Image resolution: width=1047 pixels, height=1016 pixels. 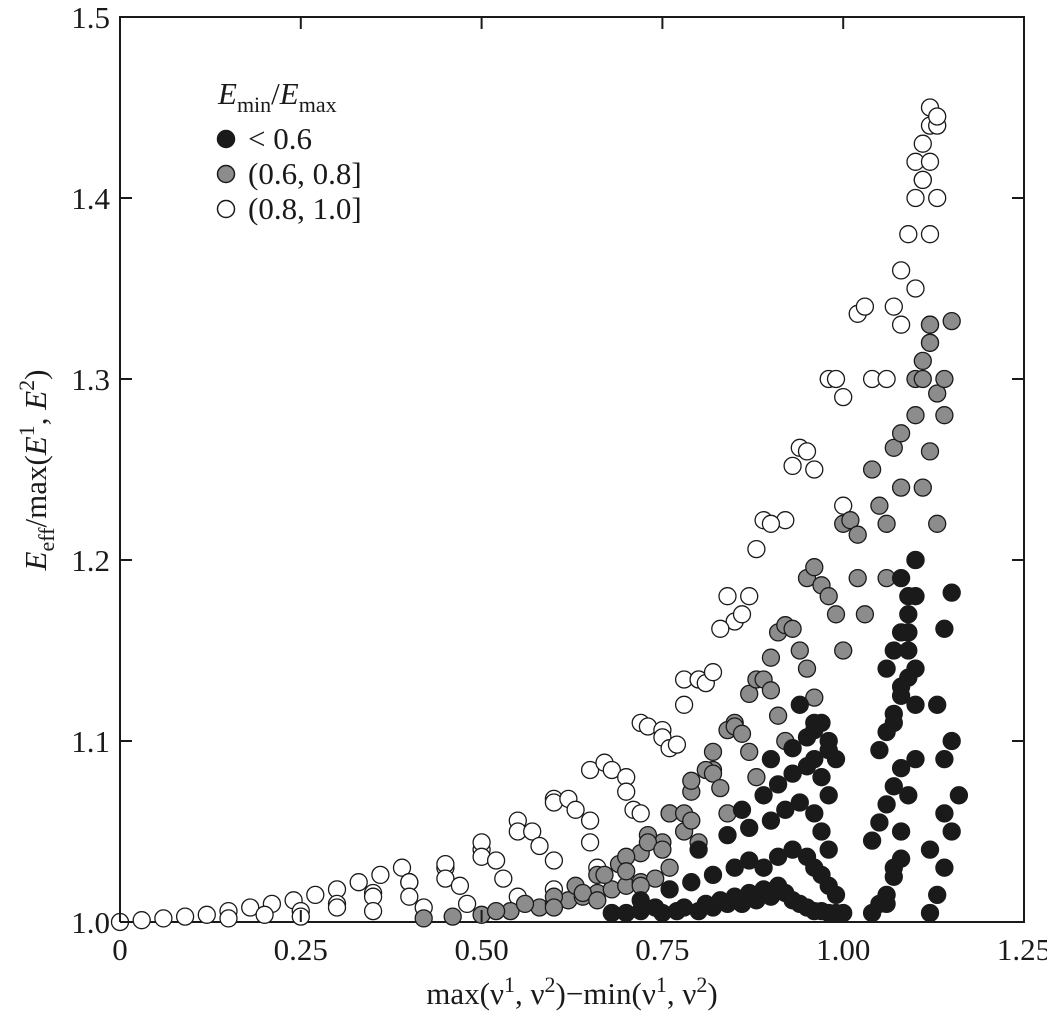 What do you see at coordinates (36, 471) in the screenshot?
I see `y-axis-label: Eeff/max(E1, E2)` at bounding box center [36, 471].